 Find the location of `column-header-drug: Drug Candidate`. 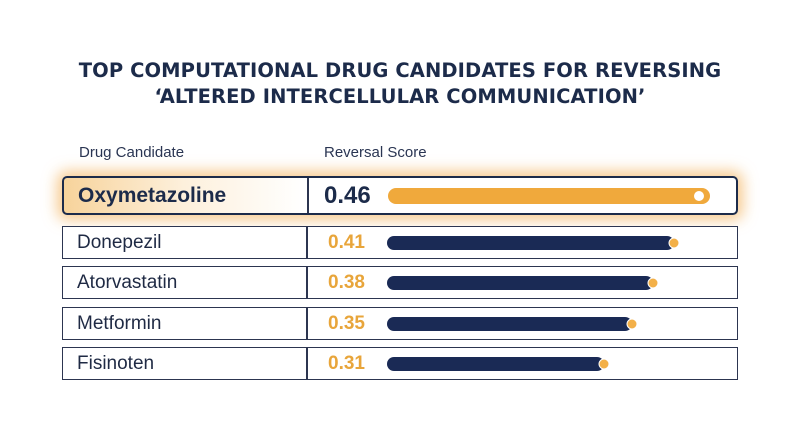

column-header-drug: Drug Candidate is located at coordinates (132, 152).